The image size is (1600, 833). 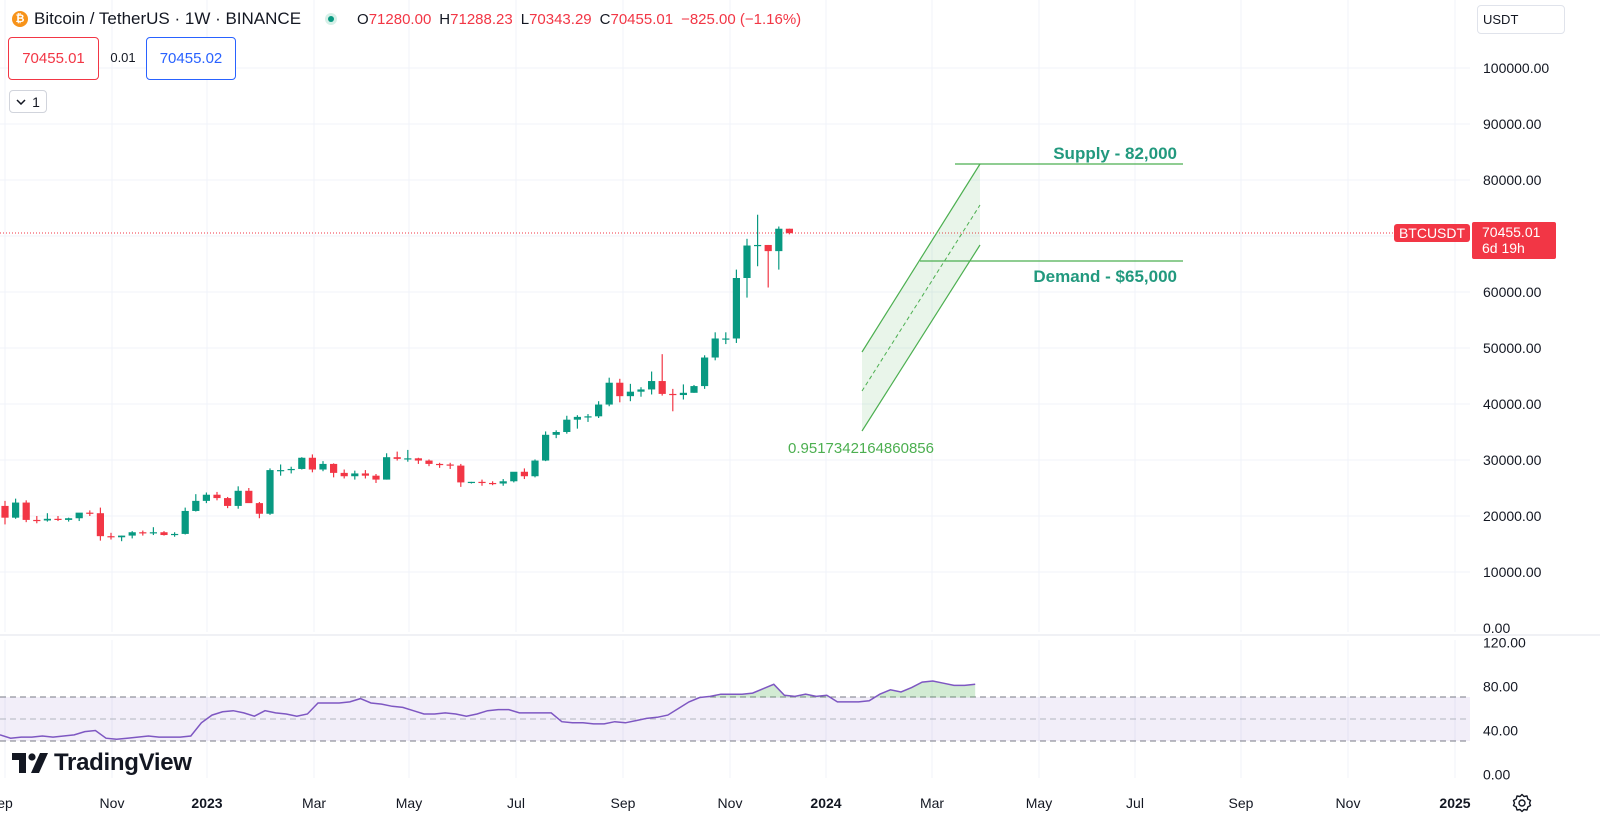 What do you see at coordinates (331, 19) in the screenshot?
I see `market-open-icon` at bounding box center [331, 19].